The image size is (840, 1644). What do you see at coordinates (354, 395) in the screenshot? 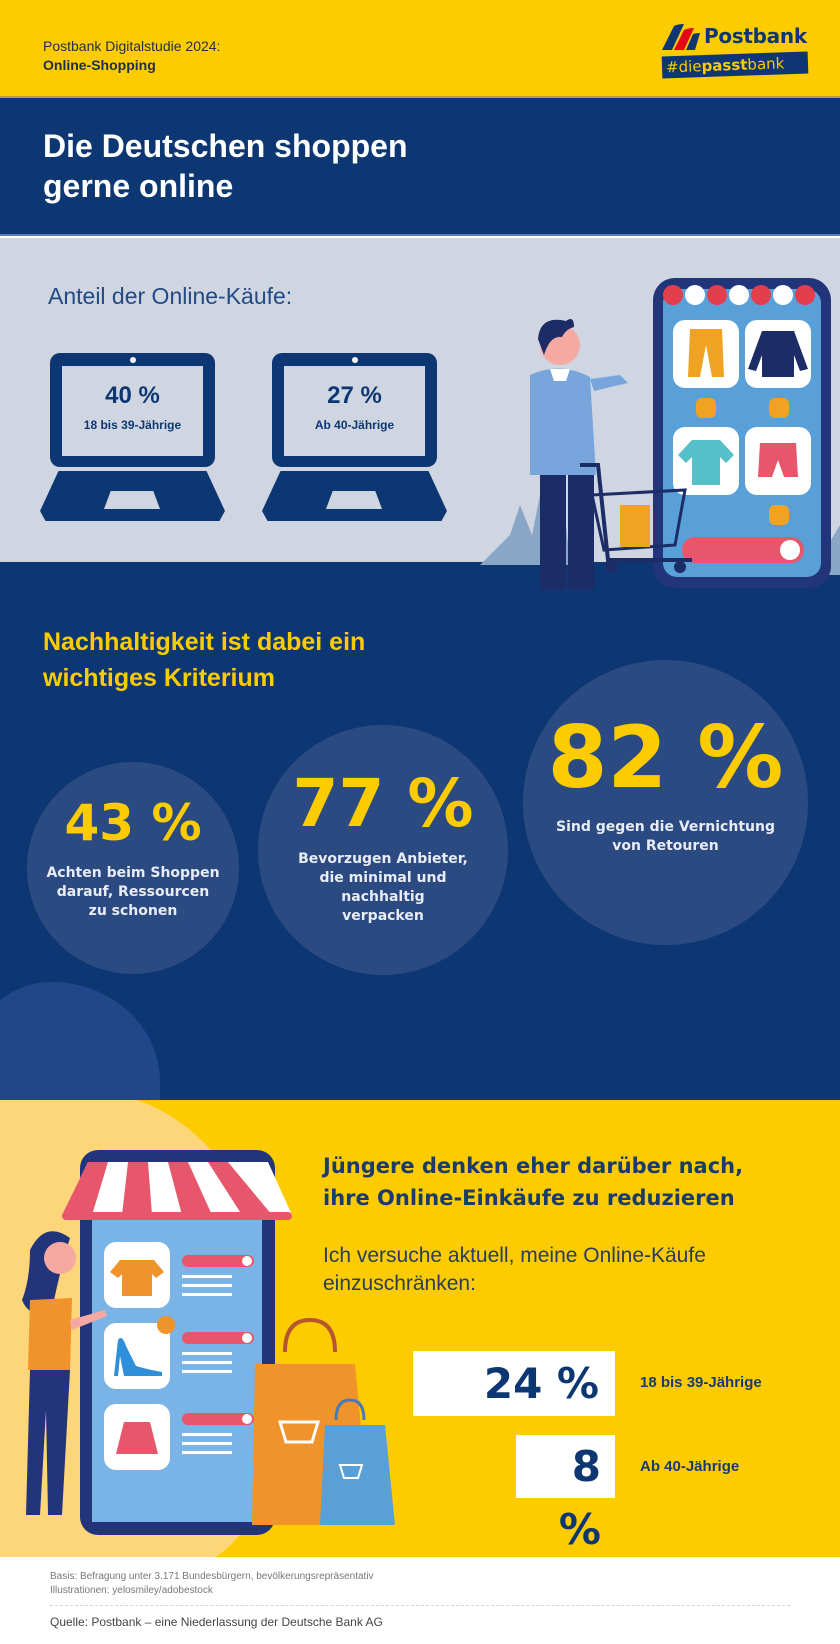
I see `stat-value: 27 %` at bounding box center [354, 395].